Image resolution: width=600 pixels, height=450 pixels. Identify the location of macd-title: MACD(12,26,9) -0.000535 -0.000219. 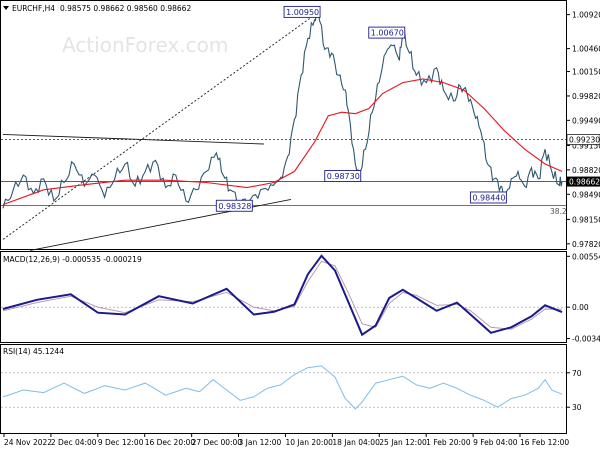
(72, 259).